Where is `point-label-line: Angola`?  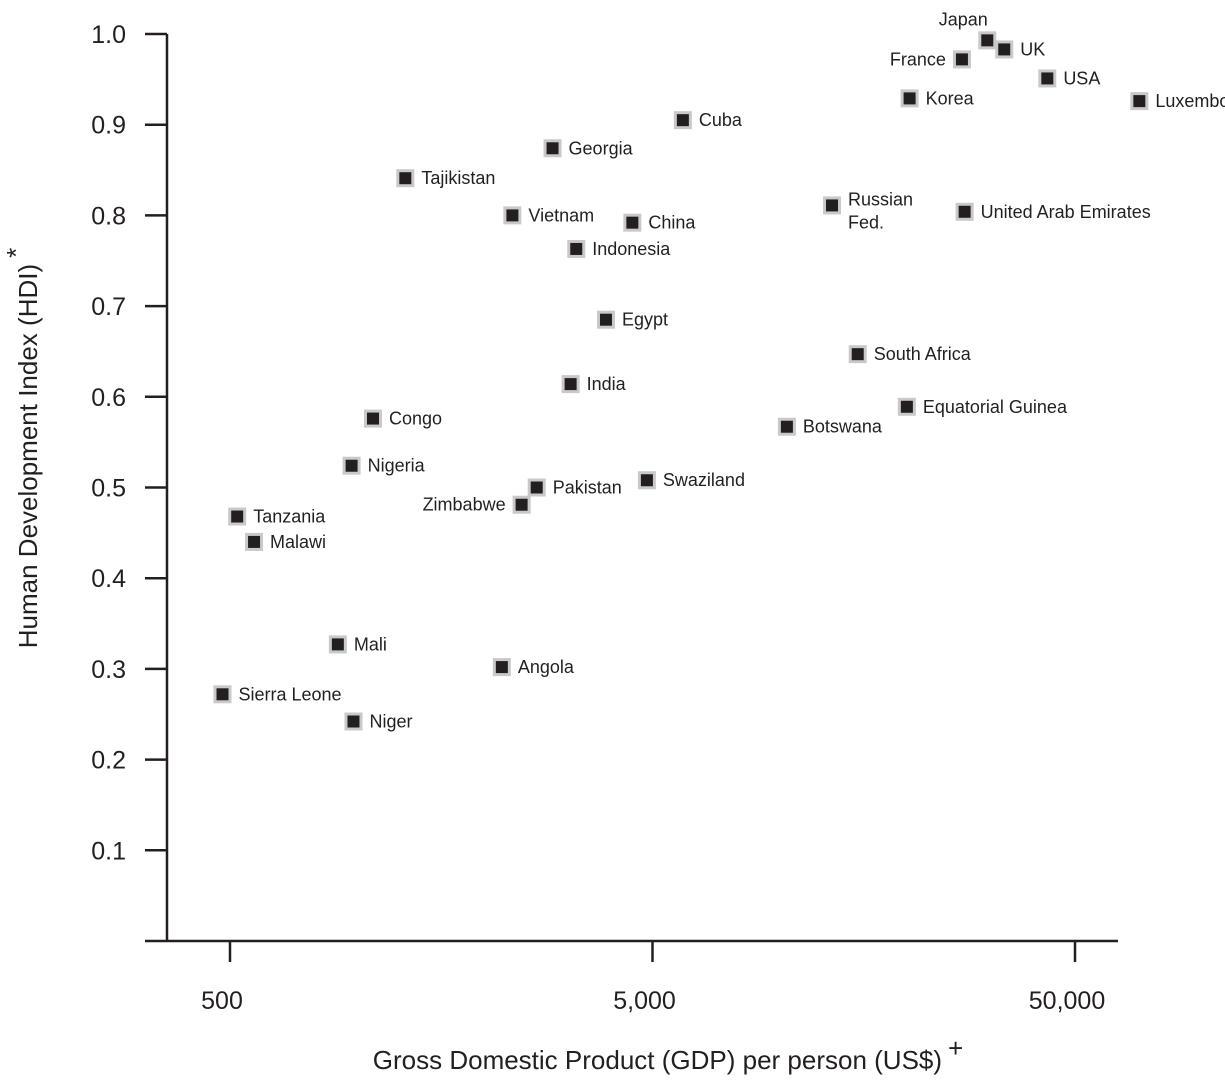 point-label-line: Angola is located at coordinates (546, 667).